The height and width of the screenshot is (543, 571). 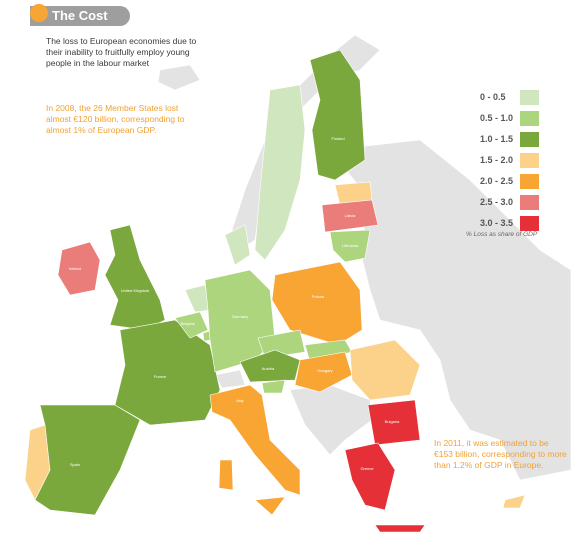 What do you see at coordinates (135, 277) in the screenshot?
I see `country-united-kingdom` at bounding box center [135, 277].